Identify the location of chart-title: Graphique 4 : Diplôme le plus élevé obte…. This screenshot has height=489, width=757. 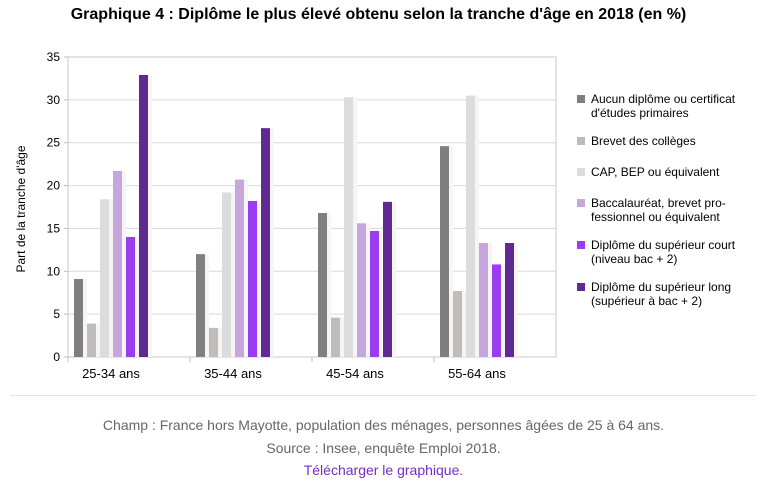
(378, 14).